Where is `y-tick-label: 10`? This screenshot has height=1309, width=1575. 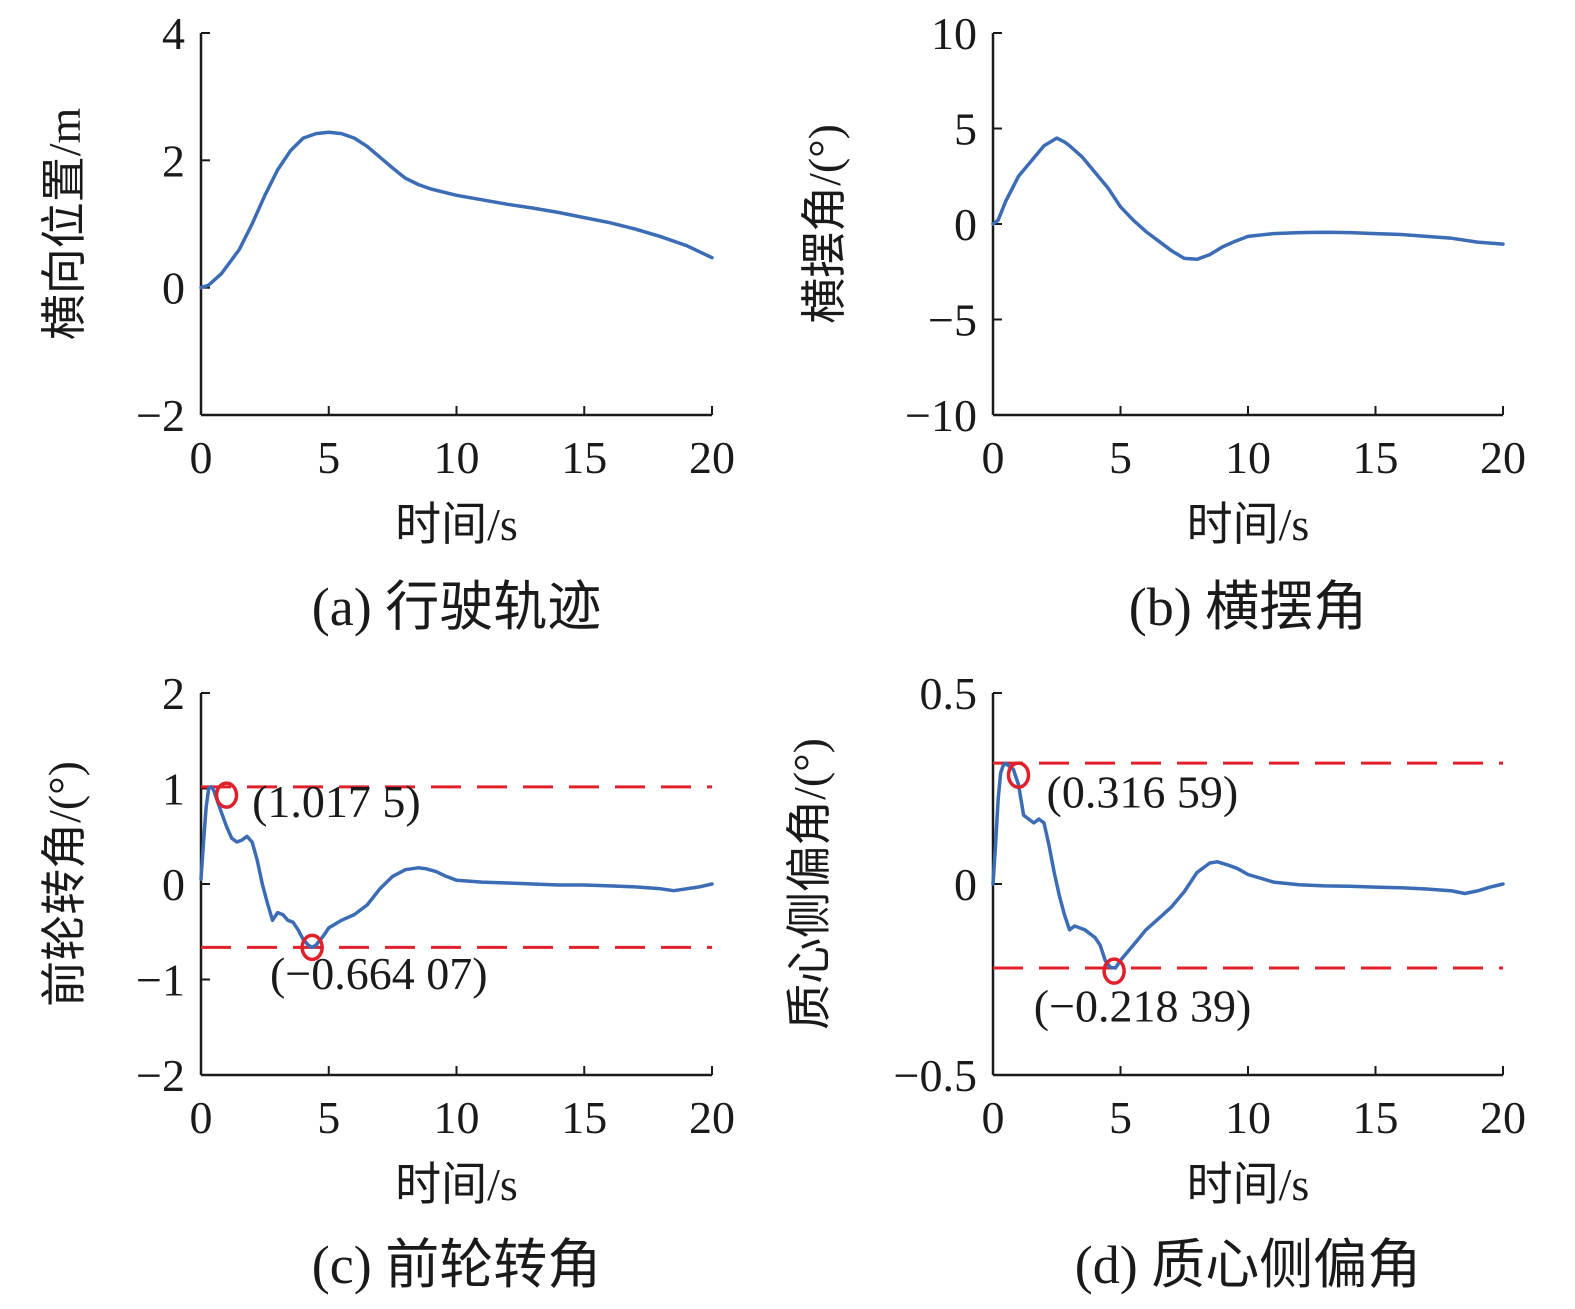 y-tick-label: 10 is located at coordinates (954, 33).